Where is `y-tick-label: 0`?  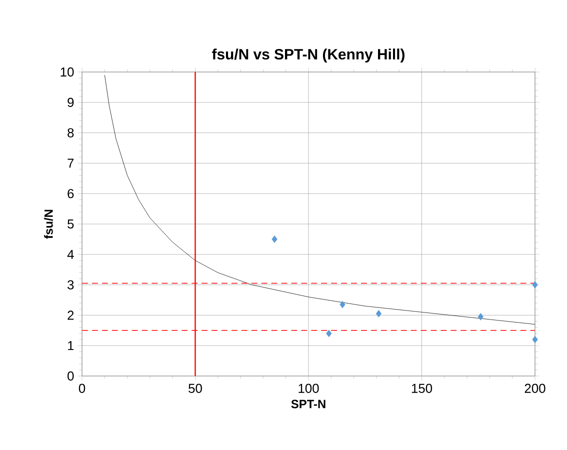
y-tick-label: 0 is located at coordinates (71, 376).